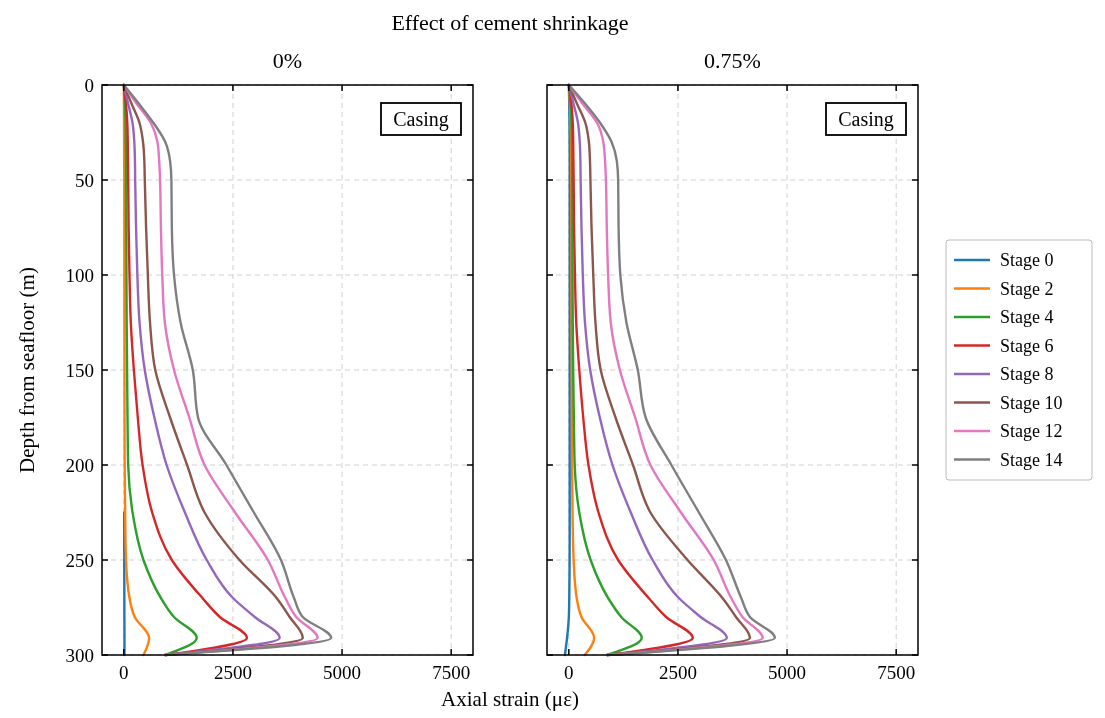 This screenshot has height=718, width=1105. I want to click on legend-label: Stage 0, so click(1027, 260).